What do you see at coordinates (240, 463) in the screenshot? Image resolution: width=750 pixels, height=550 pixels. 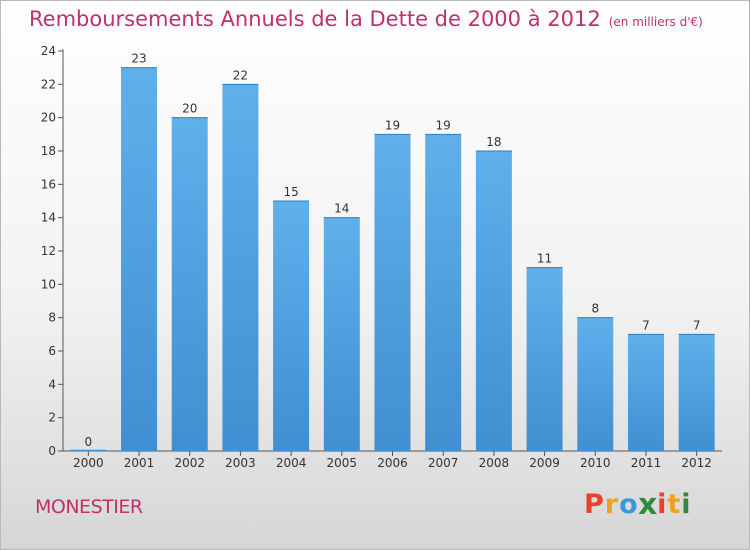 I see `x-tick-label: 2003` at bounding box center [240, 463].